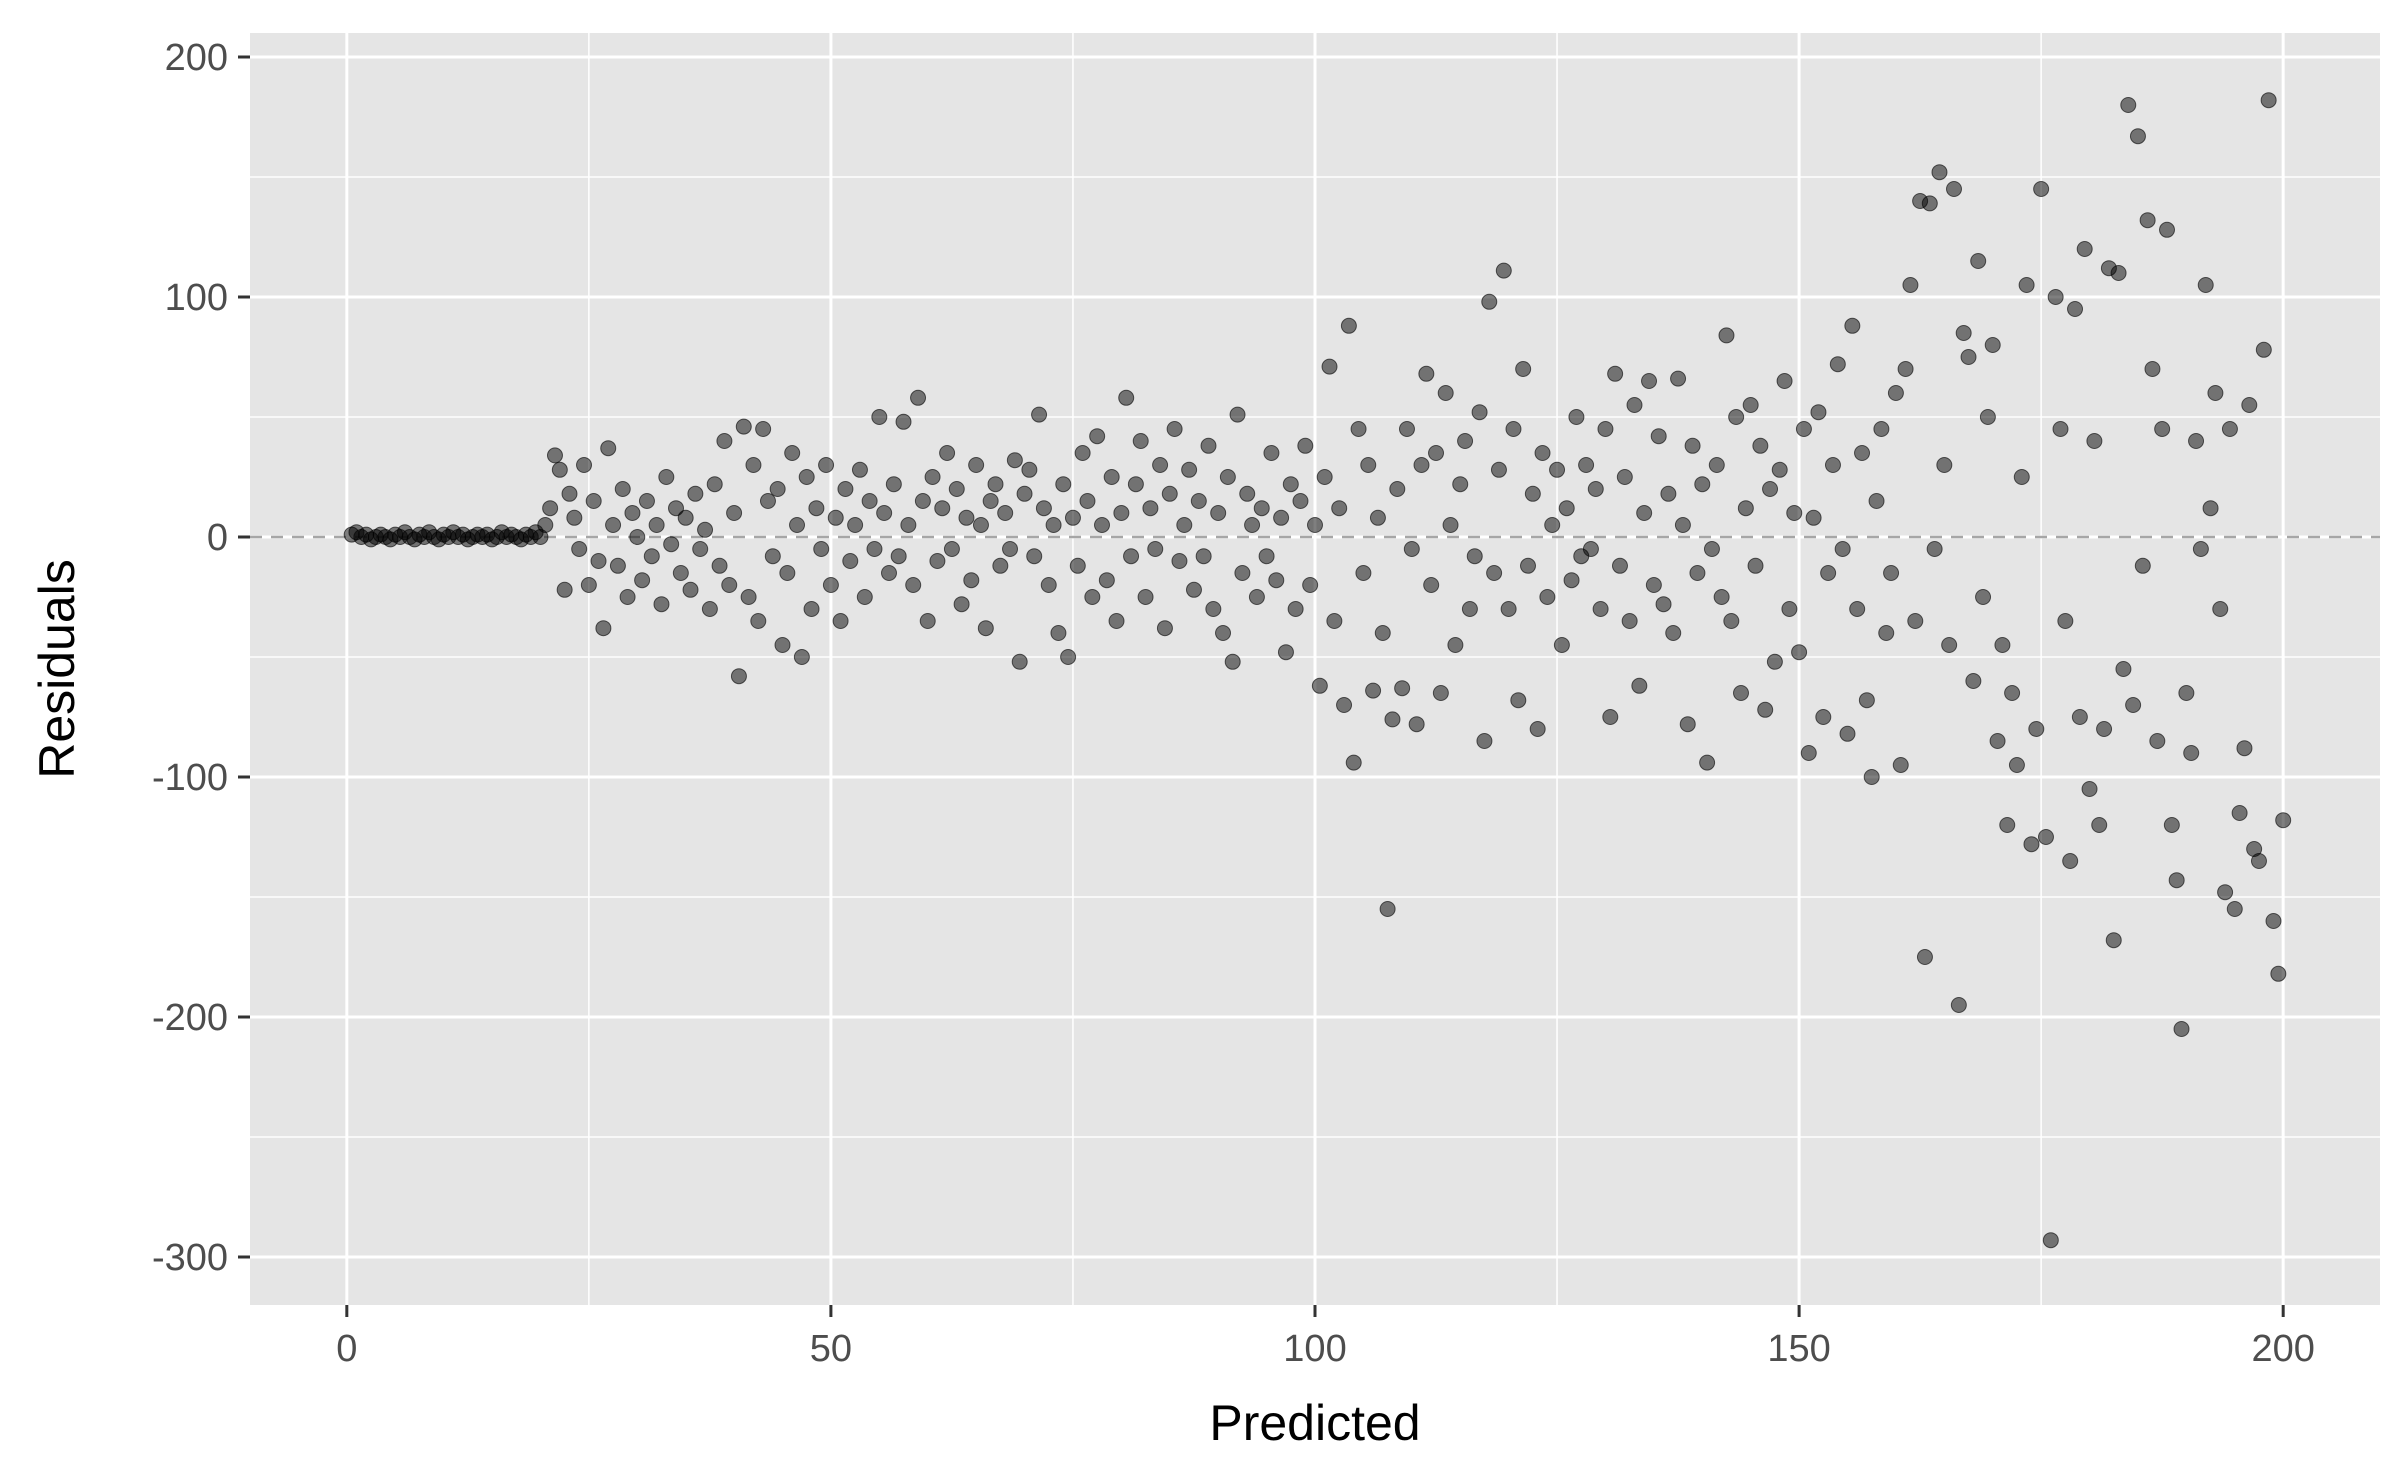 This screenshot has height=1483, width=2400. Describe the element at coordinates (346, 1349) in the screenshot. I see `x-tick-label: 0` at that location.